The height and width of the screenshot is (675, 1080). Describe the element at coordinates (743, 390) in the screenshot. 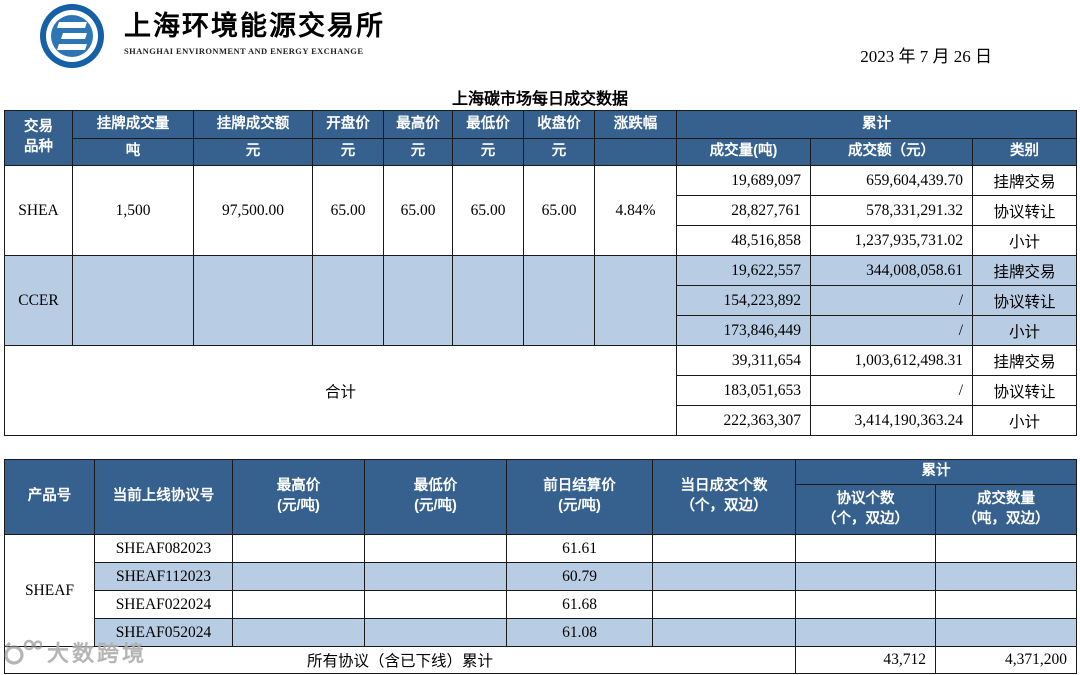

I see `total-cum-volume-1: 183,051,653` at that location.